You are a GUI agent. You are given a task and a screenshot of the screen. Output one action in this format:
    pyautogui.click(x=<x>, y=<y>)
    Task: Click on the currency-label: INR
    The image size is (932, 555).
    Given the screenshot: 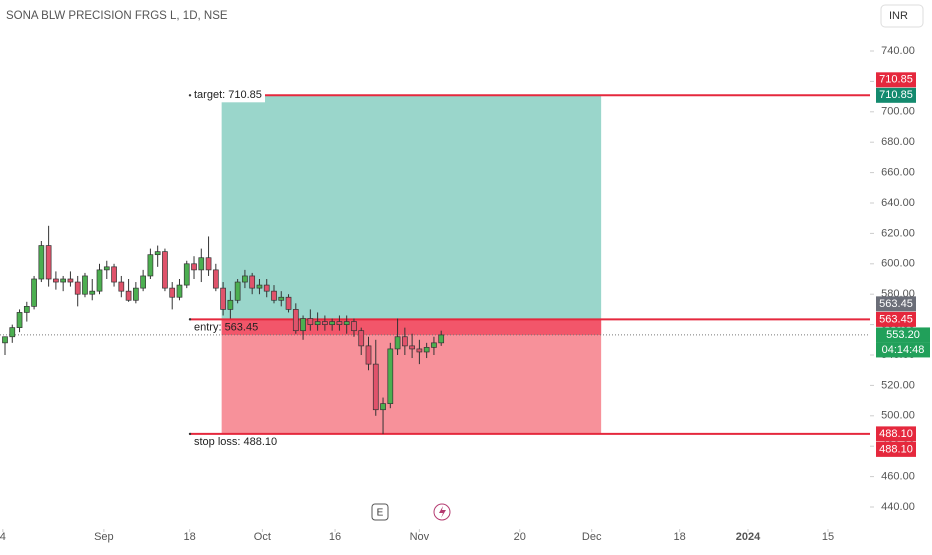 What is the action you would take?
    pyautogui.click(x=898, y=16)
    